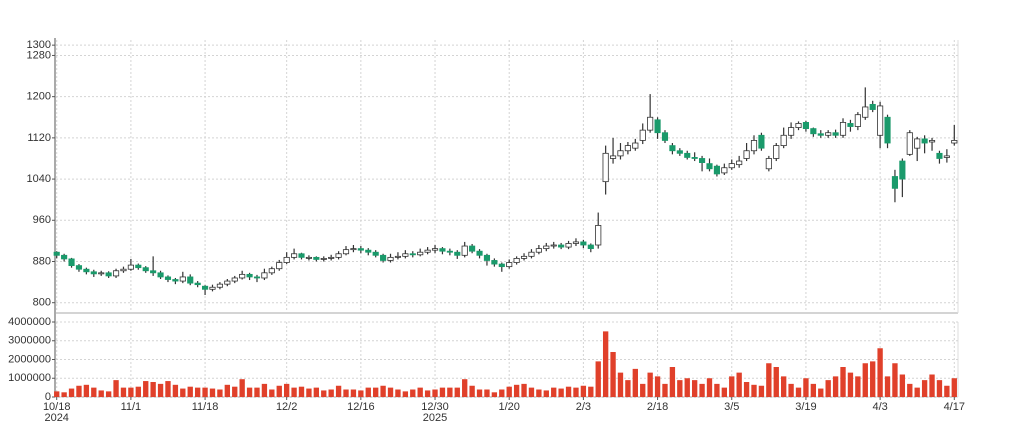 Image resolution: width=1024 pixels, height=444 pixels. I want to click on y-tick-label: 880, so click(42, 261).